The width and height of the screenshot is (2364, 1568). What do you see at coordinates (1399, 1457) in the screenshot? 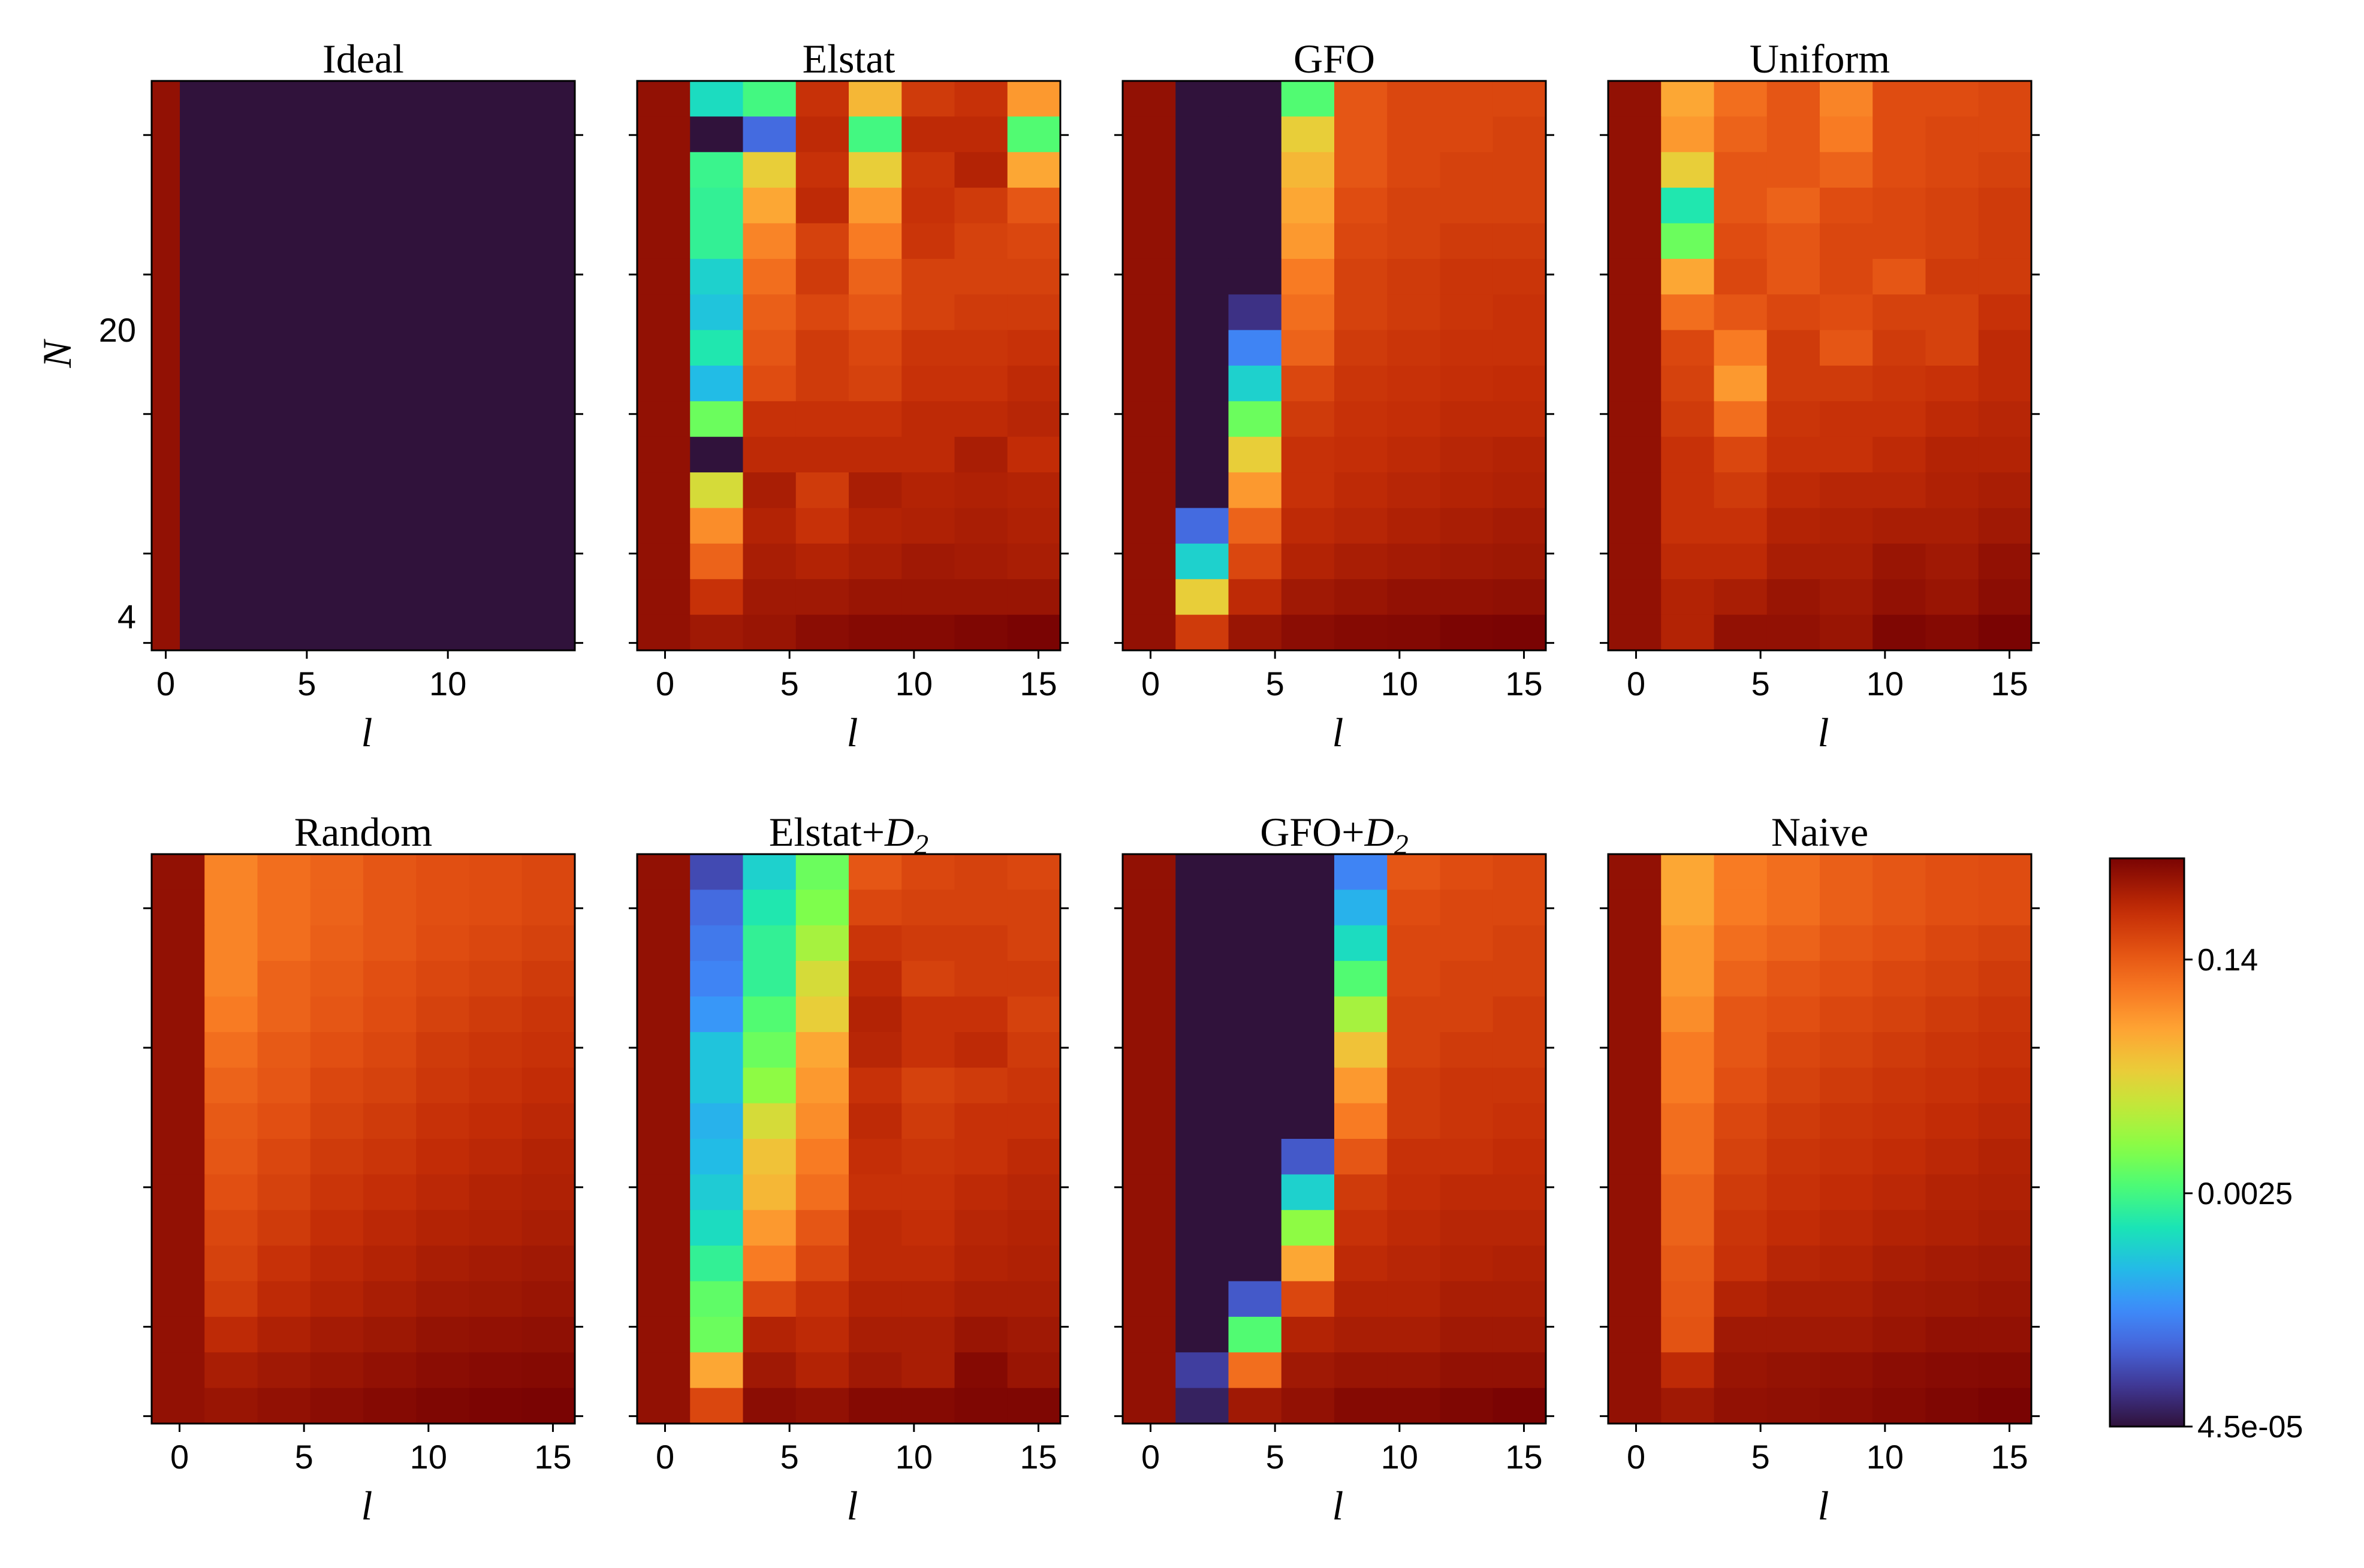
I see `x-tick-label: 10` at bounding box center [1399, 1457].